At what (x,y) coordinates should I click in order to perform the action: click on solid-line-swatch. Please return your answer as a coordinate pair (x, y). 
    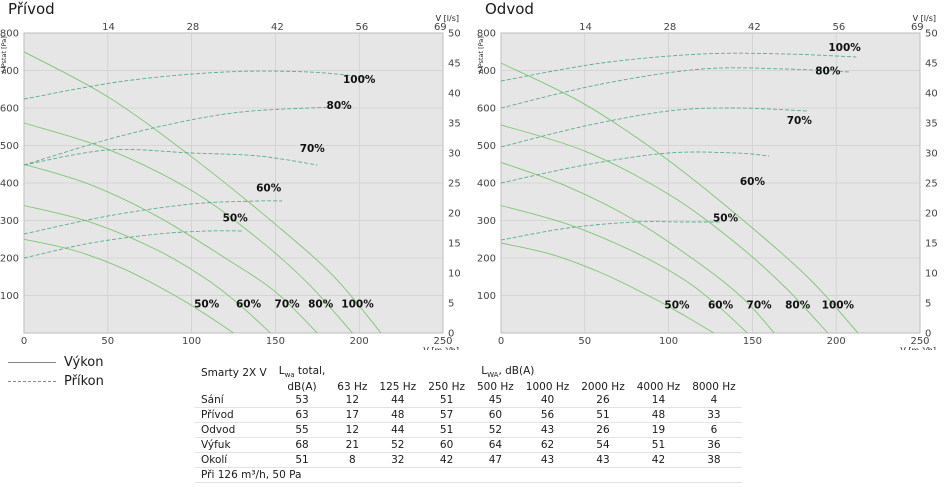
    Looking at the image, I should click on (32, 362).